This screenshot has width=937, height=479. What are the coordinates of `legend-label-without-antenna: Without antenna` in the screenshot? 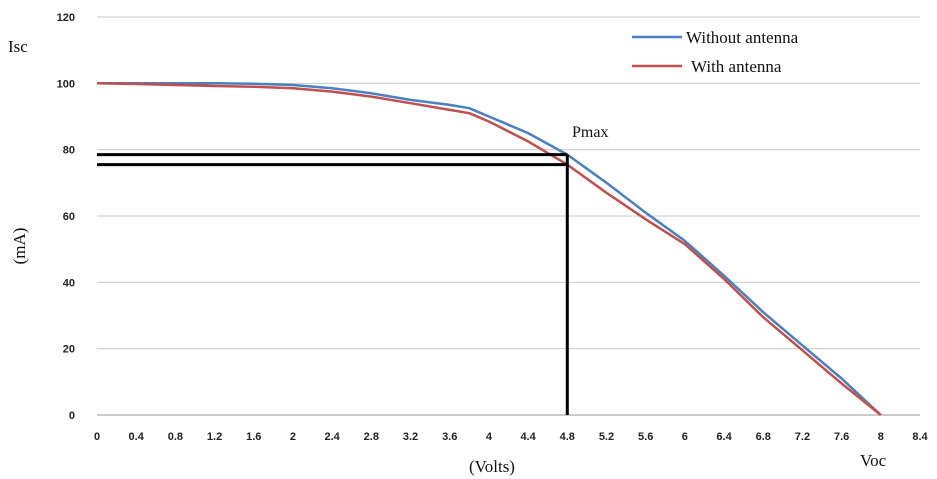 It's located at (742, 37).